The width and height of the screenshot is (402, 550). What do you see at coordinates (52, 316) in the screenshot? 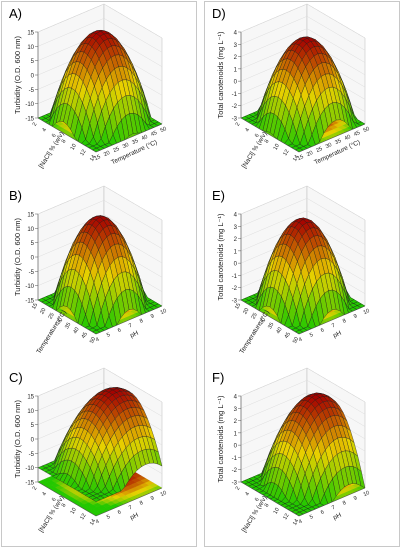
I see `x-tick-label: 25` at bounding box center [52, 316].